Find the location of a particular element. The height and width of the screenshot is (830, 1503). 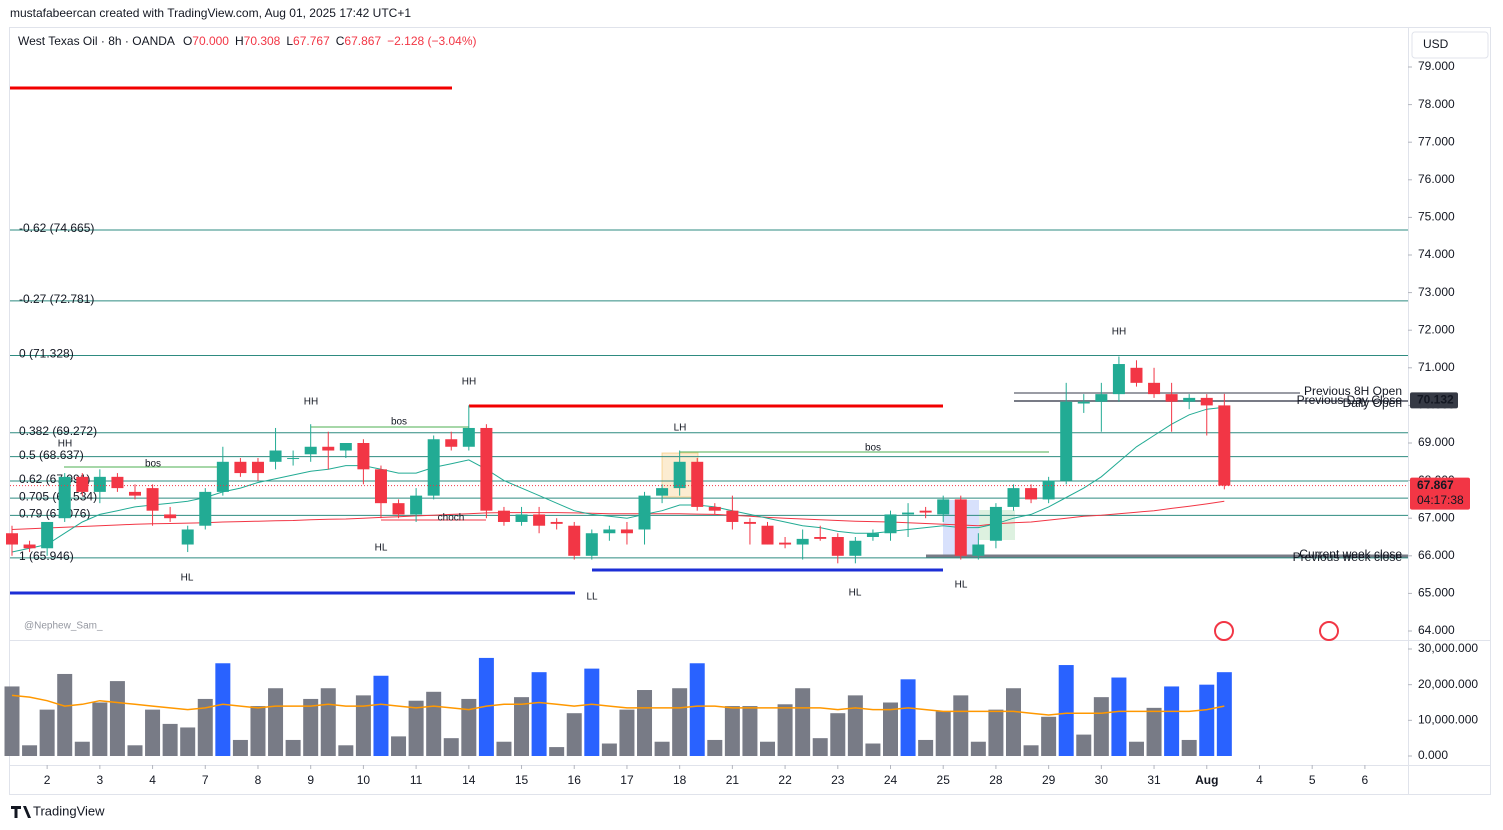

fib-label: 0 (71.328) is located at coordinates (46, 354).